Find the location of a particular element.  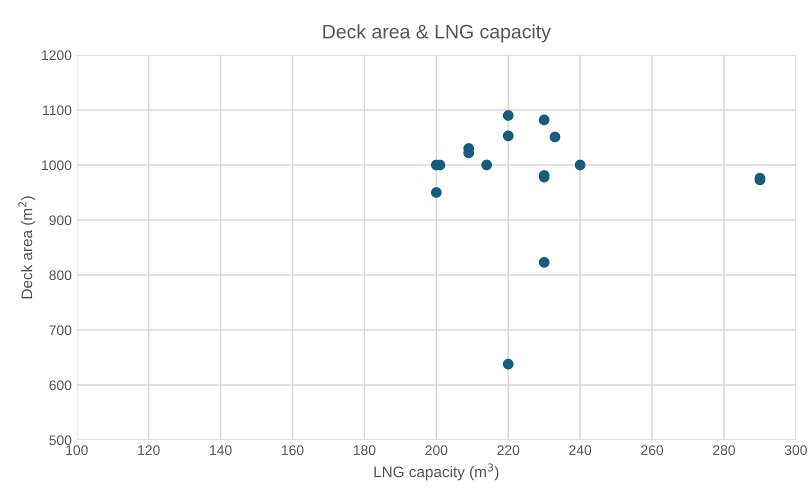

x-tick-label: 120 is located at coordinates (149, 450).